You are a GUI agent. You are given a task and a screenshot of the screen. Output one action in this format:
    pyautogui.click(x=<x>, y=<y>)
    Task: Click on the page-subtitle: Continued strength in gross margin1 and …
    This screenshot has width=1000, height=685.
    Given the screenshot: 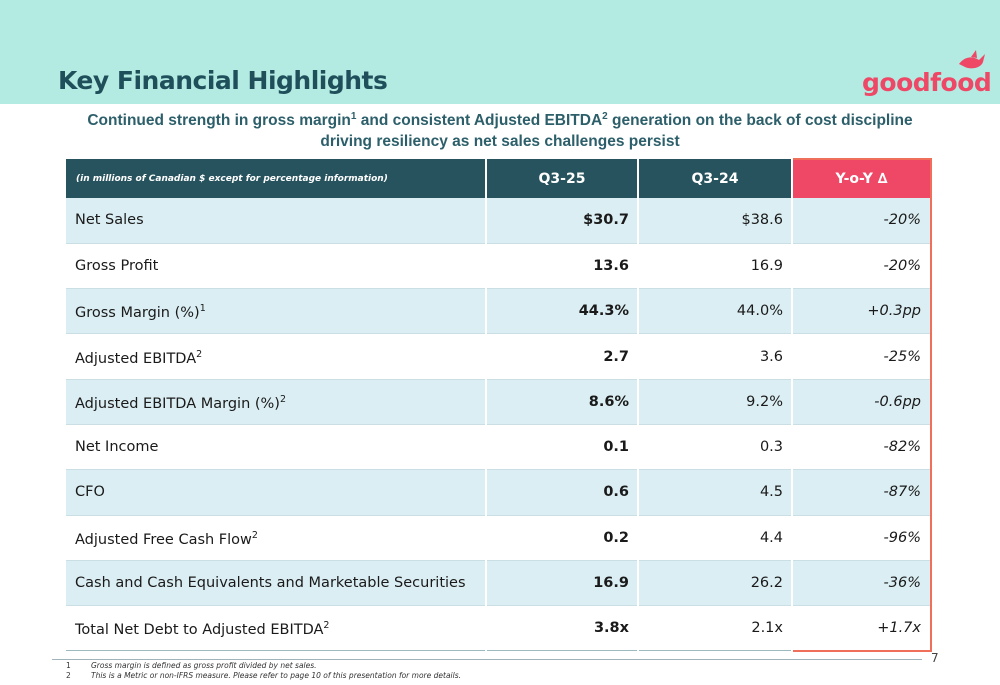 What is the action you would take?
    pyautogui.click(x=500, y=130)
    